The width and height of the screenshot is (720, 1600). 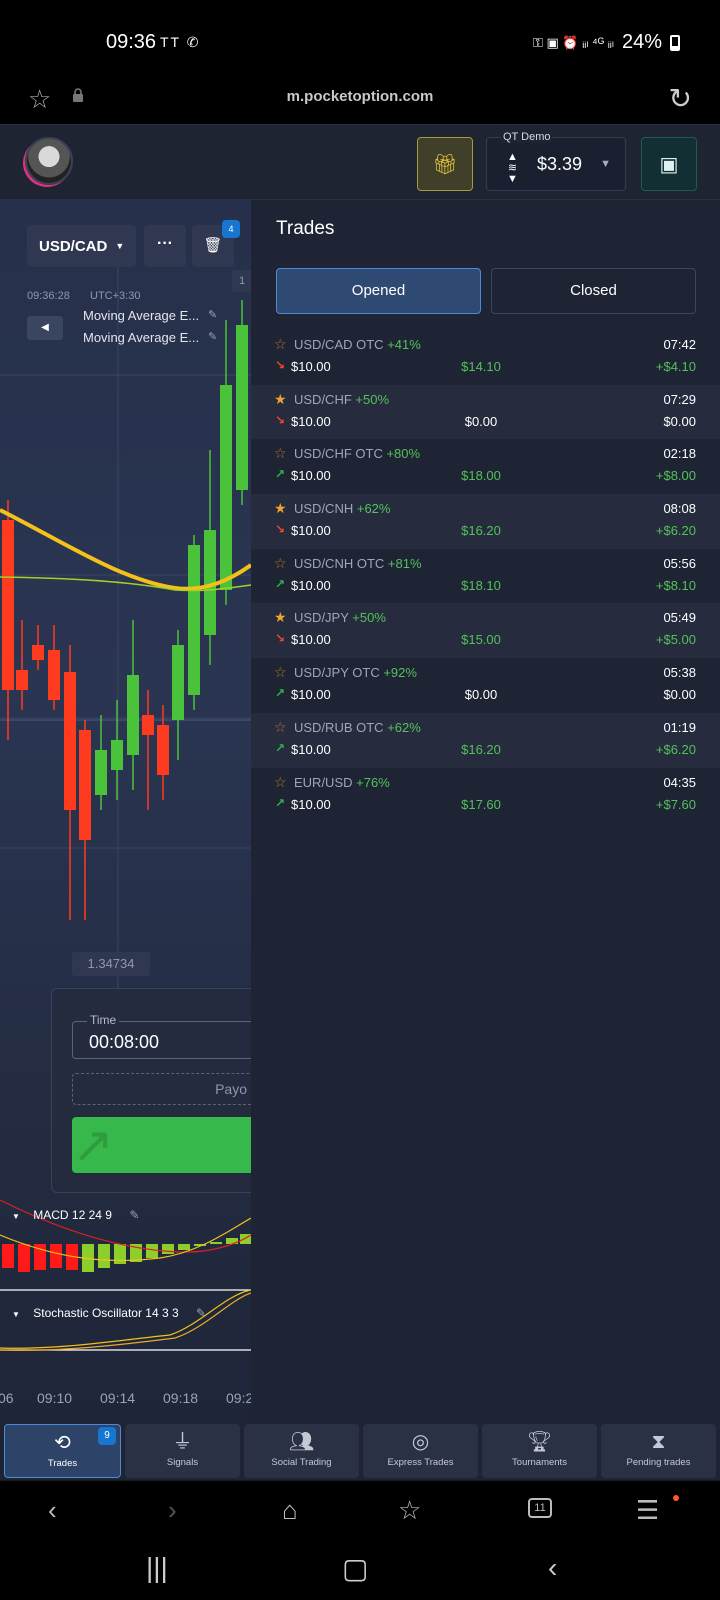 I want to click on caret-down-icon: ▼, so click(x=16, y=1314).